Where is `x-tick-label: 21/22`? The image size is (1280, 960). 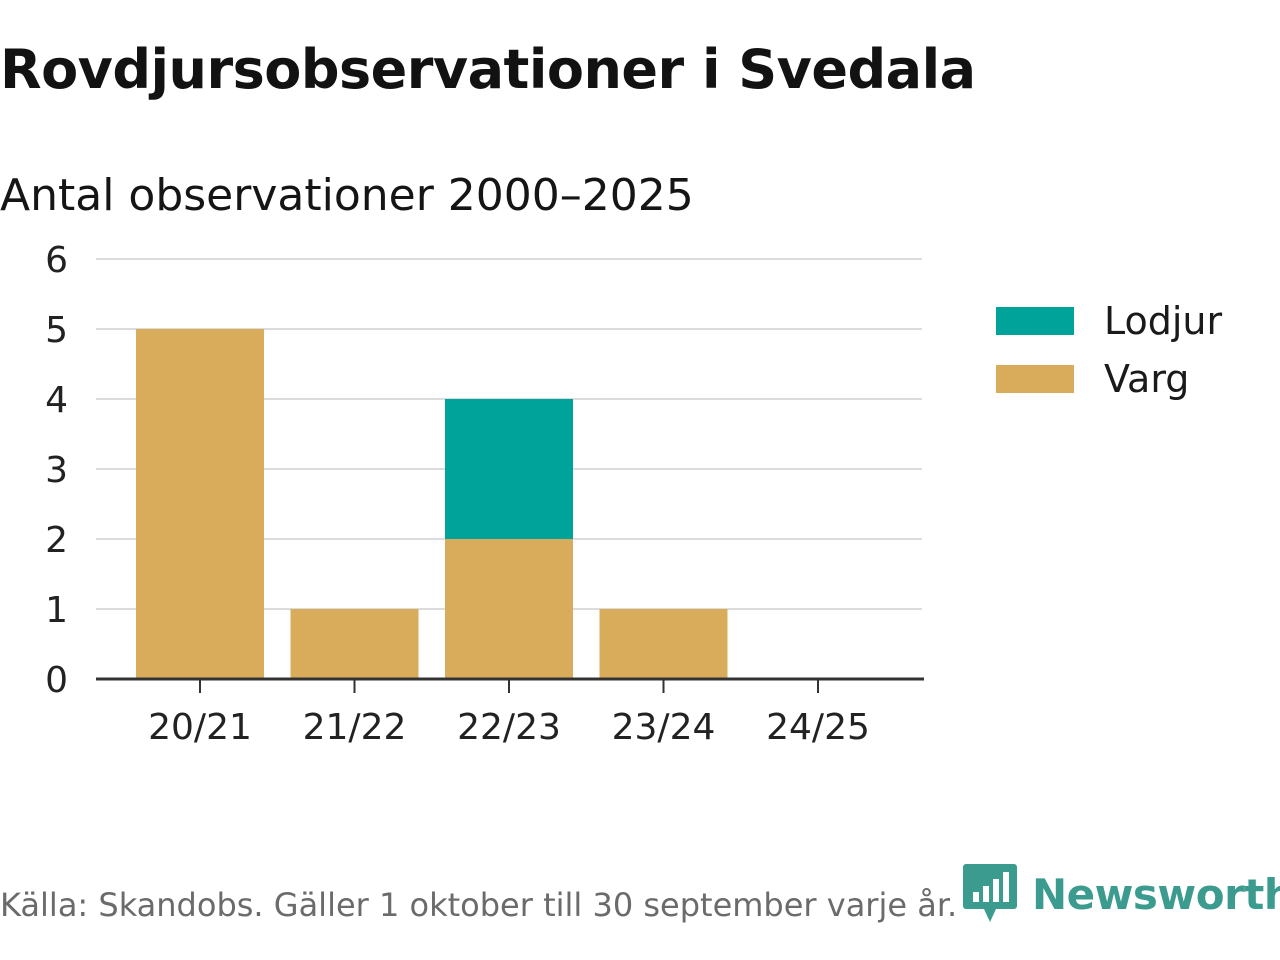 x-tick-label: 21/22 is located at coordinates (355, 727).